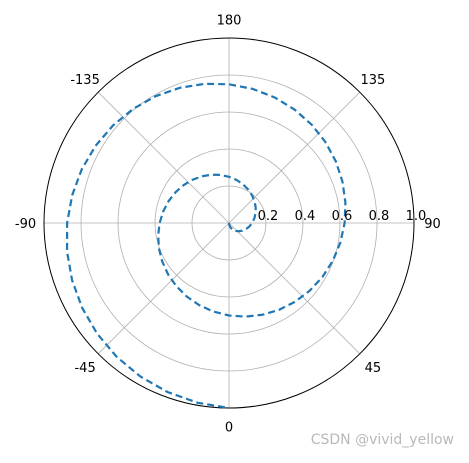 The image size is (469, 463). What do you see at coordinates (432, 224) in the screenshot?
I see `angle-tick-label: 90` at bounding box center [432, 224].